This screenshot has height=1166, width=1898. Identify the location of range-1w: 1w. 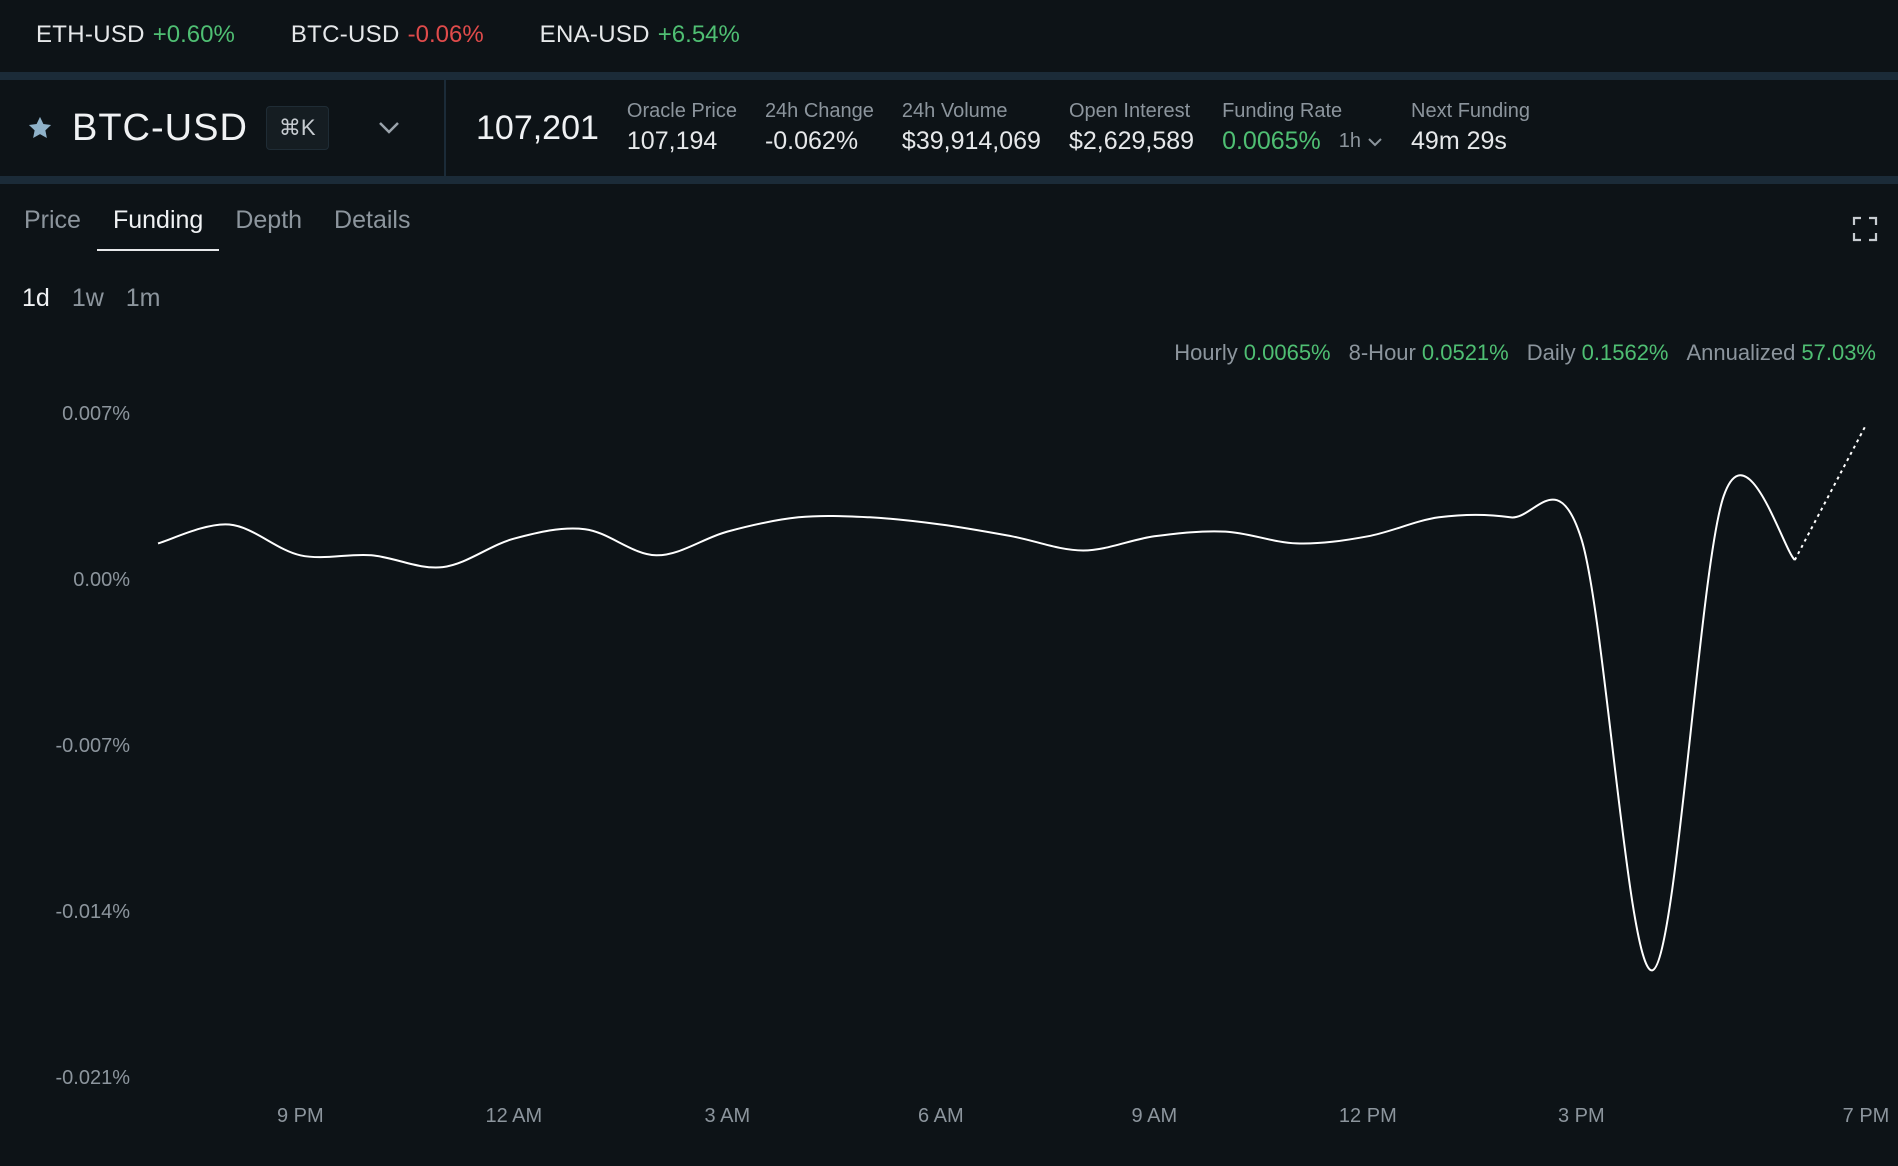
(87, 298).